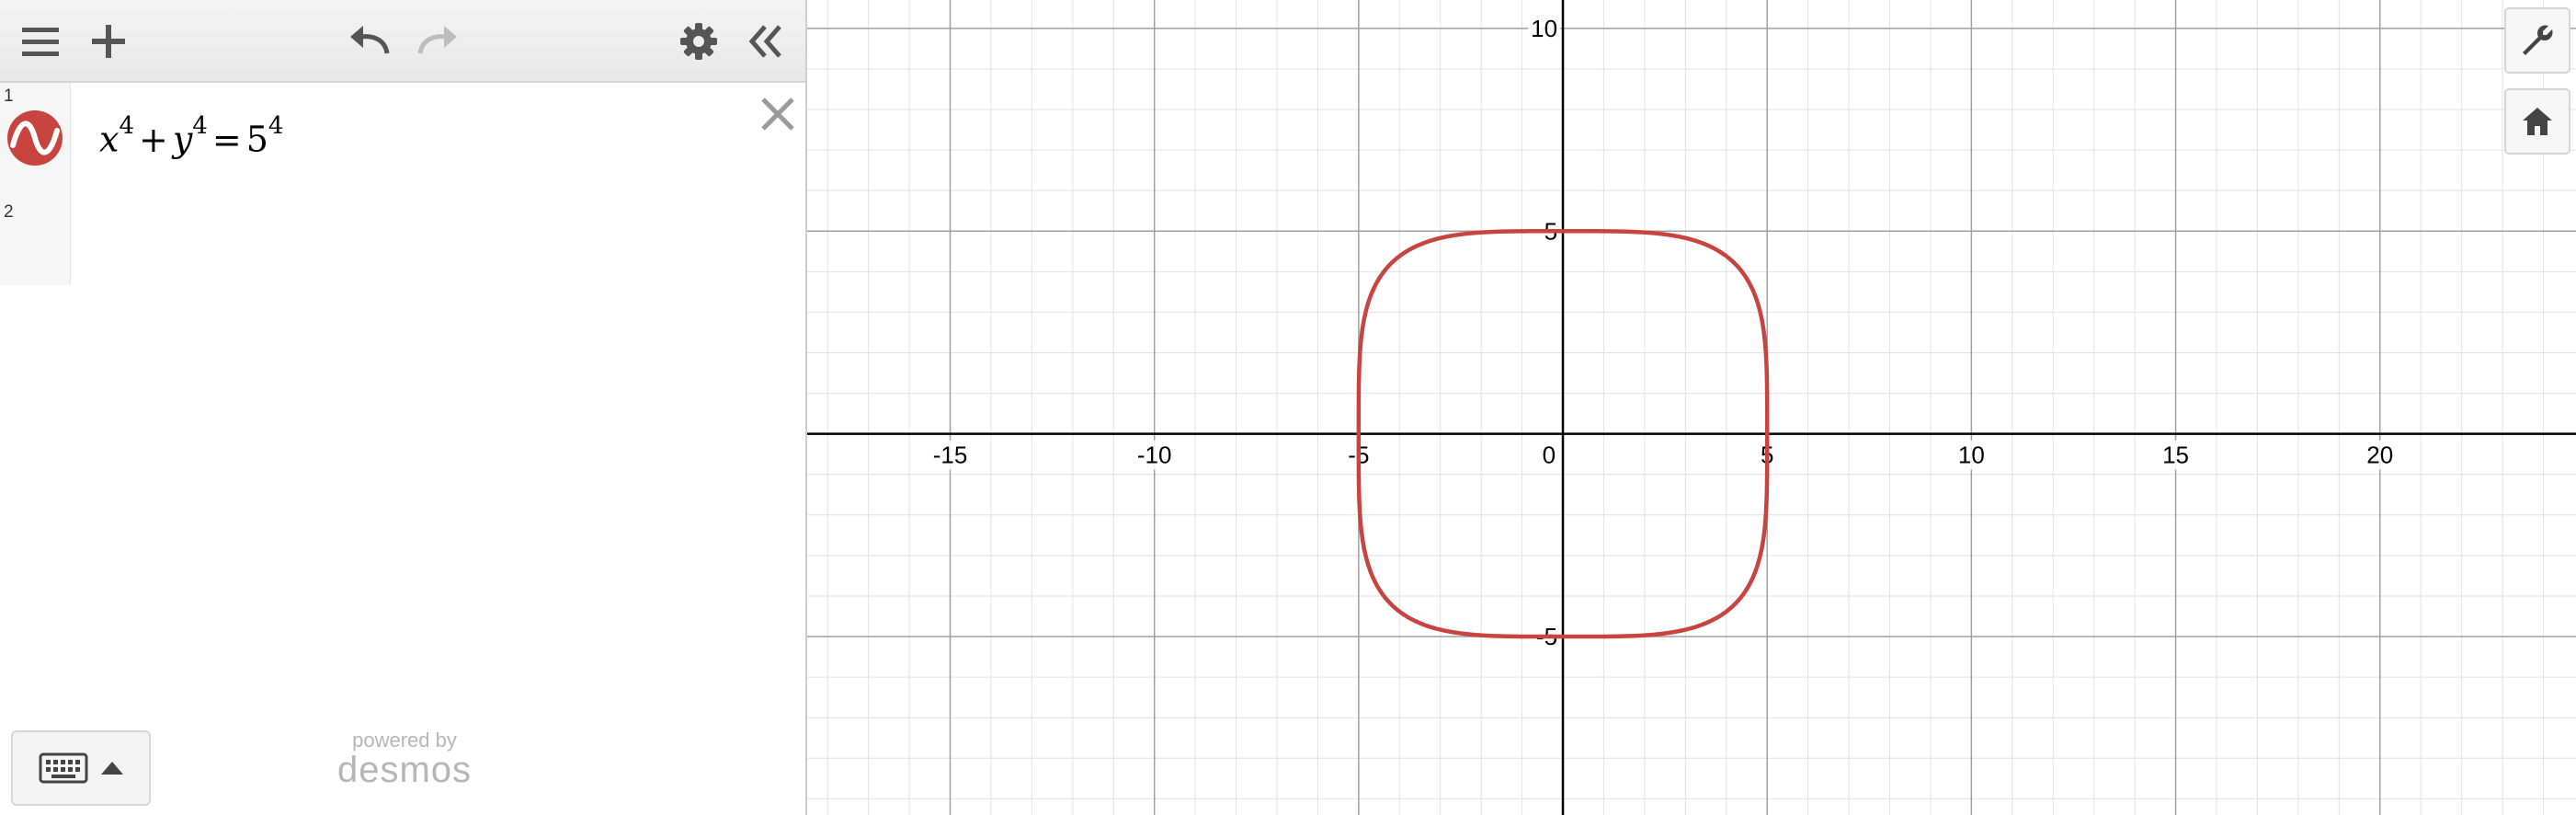  I want to click on x-tick-label: 0, so click(1549, 455).